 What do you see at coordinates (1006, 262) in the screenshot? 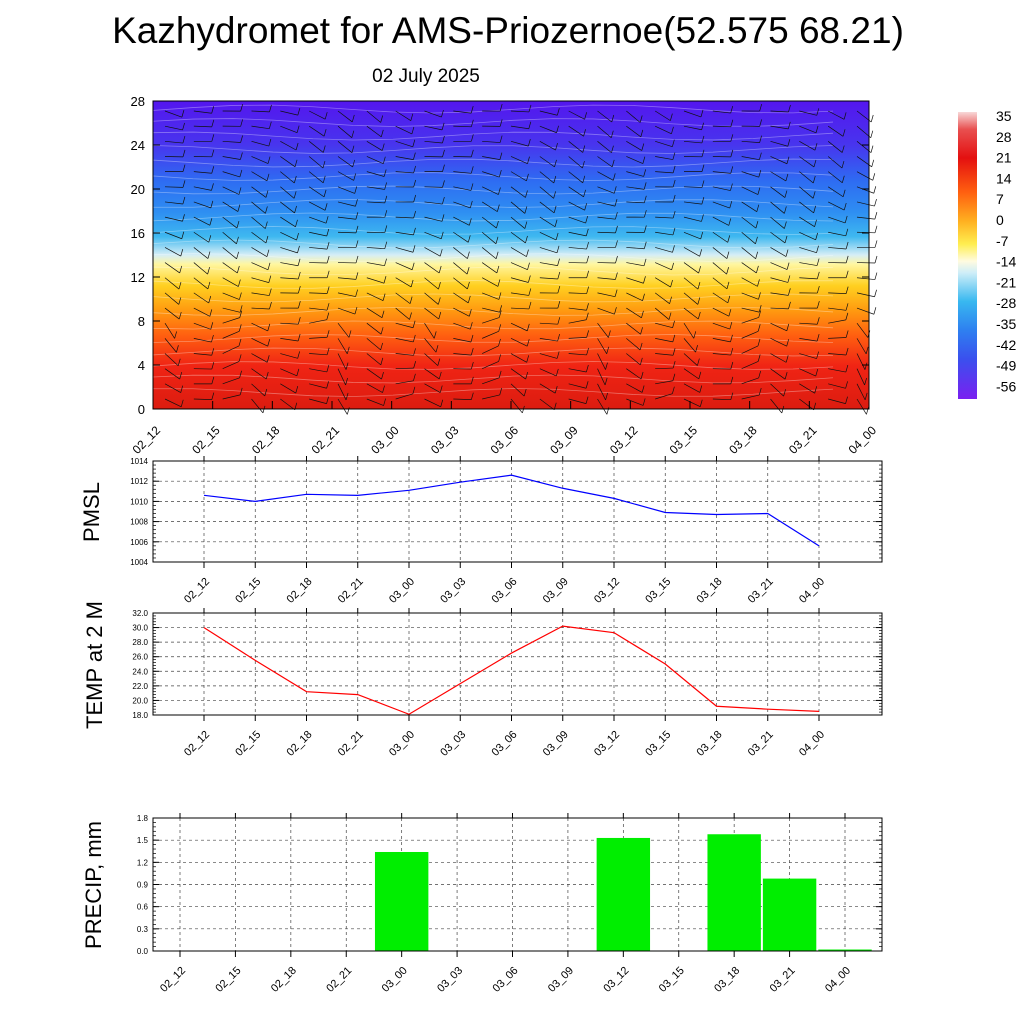
I see `colorbar-label: -14` at bounding box center [1006, 262].